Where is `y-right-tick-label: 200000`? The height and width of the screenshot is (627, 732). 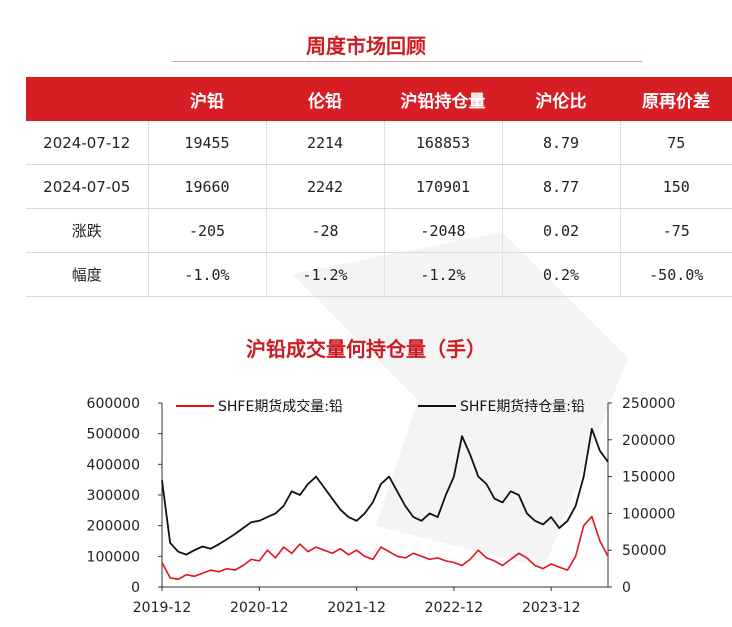
y-right-tick-label: 200000 is located at coordinates (648, 441).